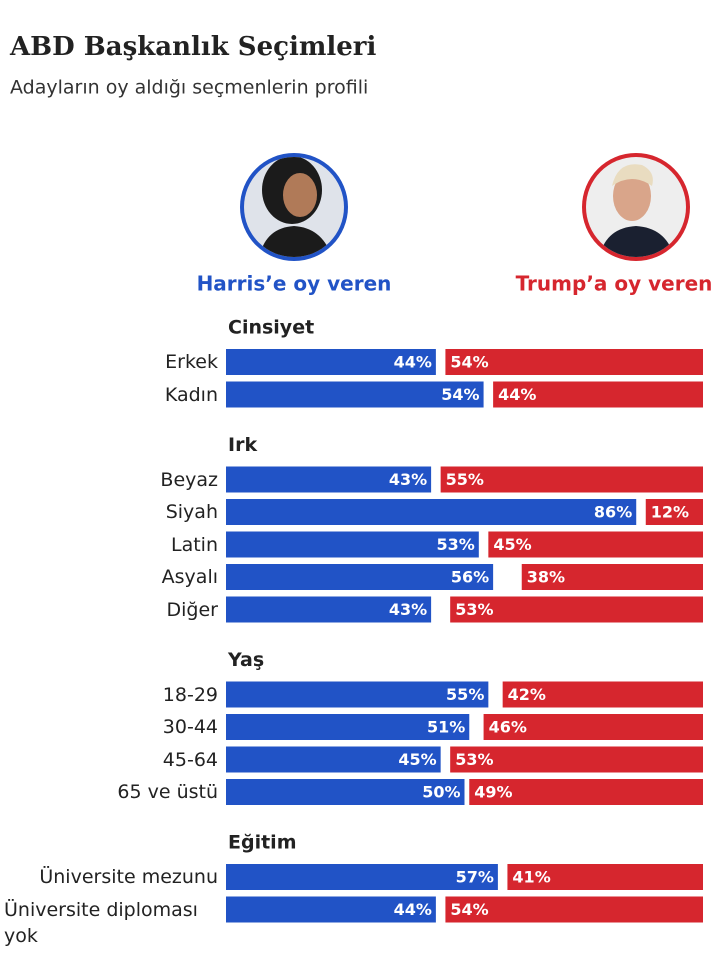 This screenshot has width=720, height=978. Describe the element at coordinates (531, 877) in the screenshot. I see `trump-value-label: 41%` at that location.